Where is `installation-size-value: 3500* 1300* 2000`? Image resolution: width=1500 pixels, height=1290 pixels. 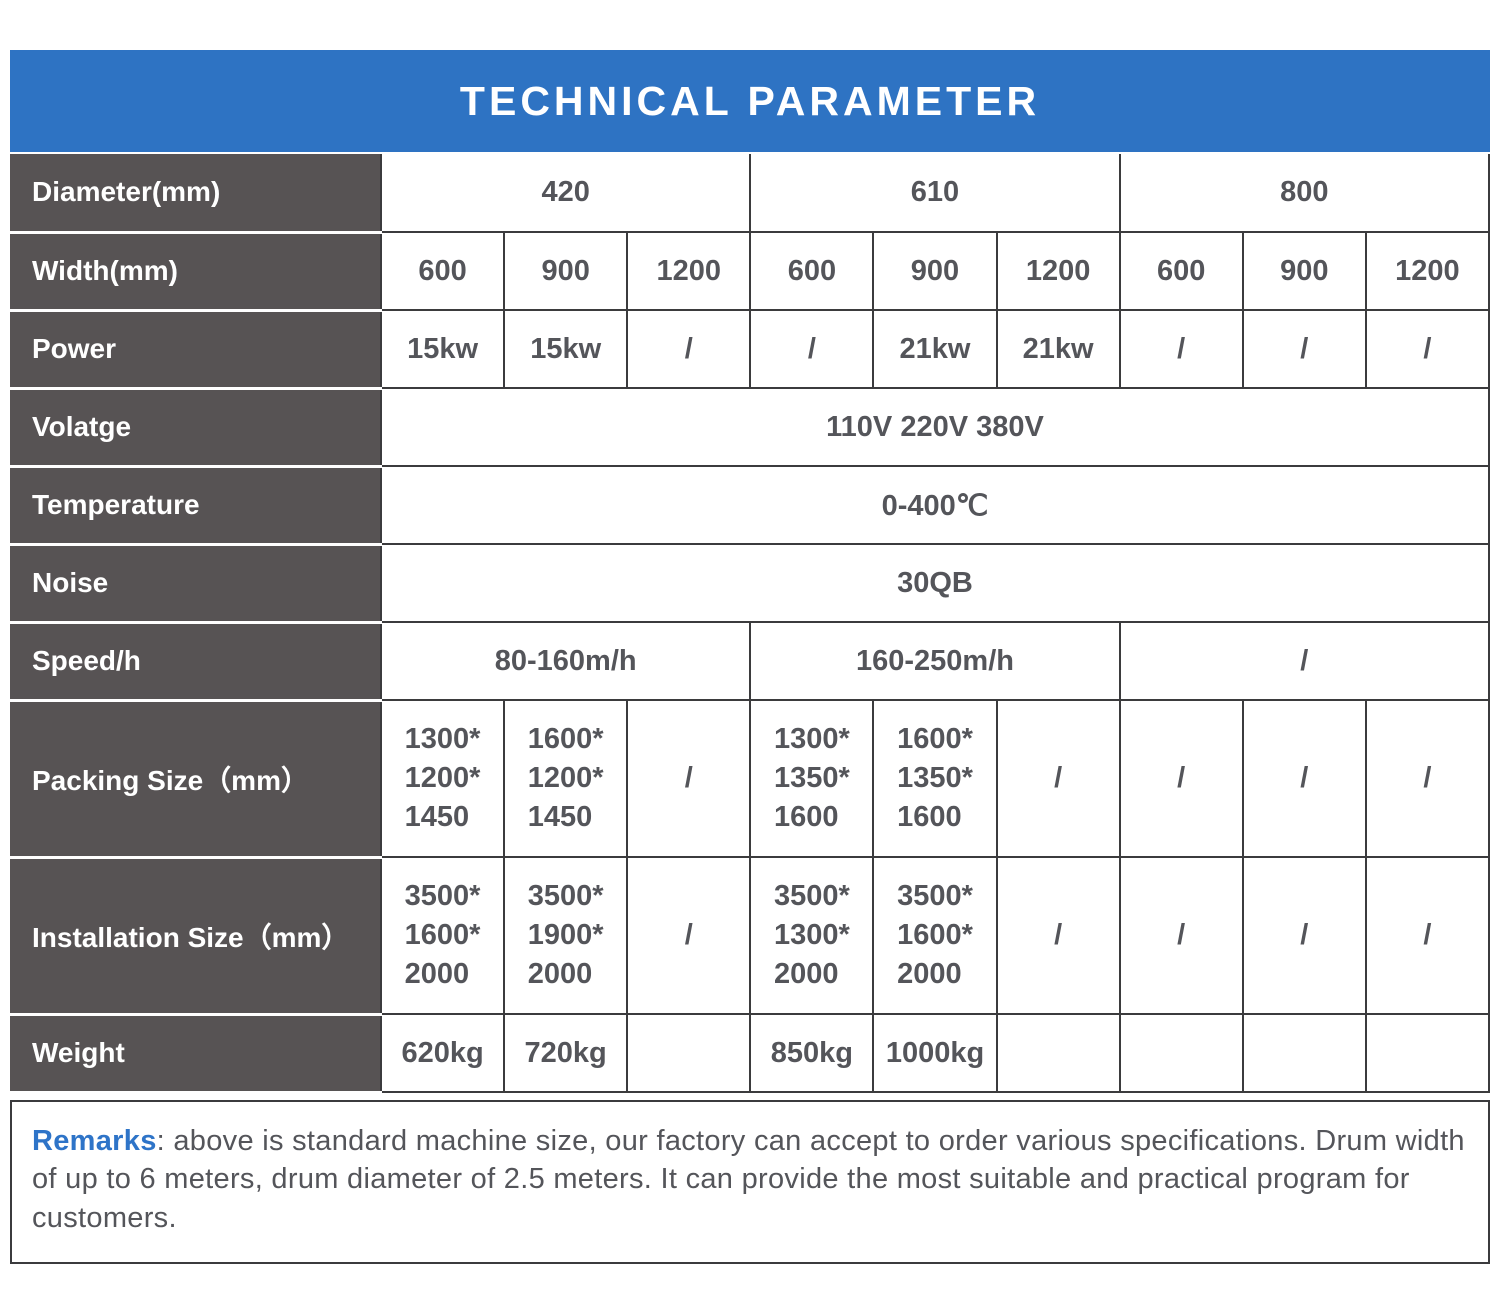 installation-size-value: 3500* 1300* 2000 is located at coordinates (811, 935).